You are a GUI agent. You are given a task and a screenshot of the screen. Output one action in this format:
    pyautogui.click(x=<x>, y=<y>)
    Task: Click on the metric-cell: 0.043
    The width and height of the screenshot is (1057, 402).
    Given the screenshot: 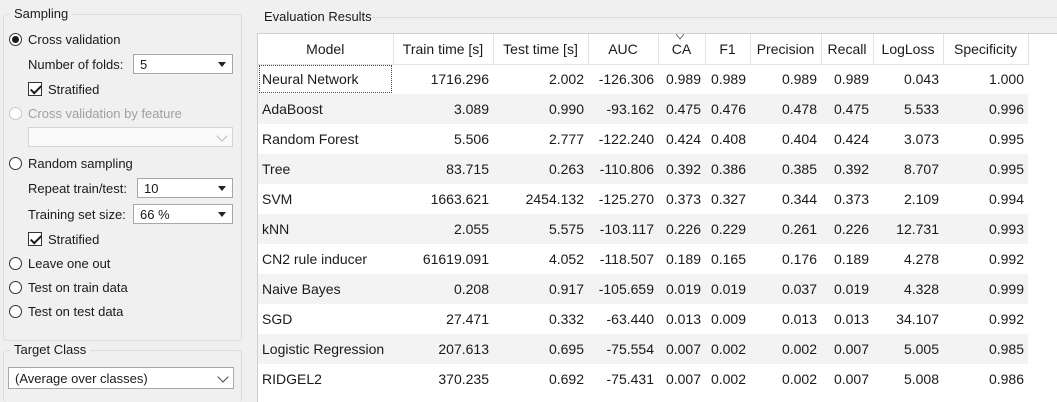 What is the action you would take?
    pyautogui.click(x=921, y=79)
    